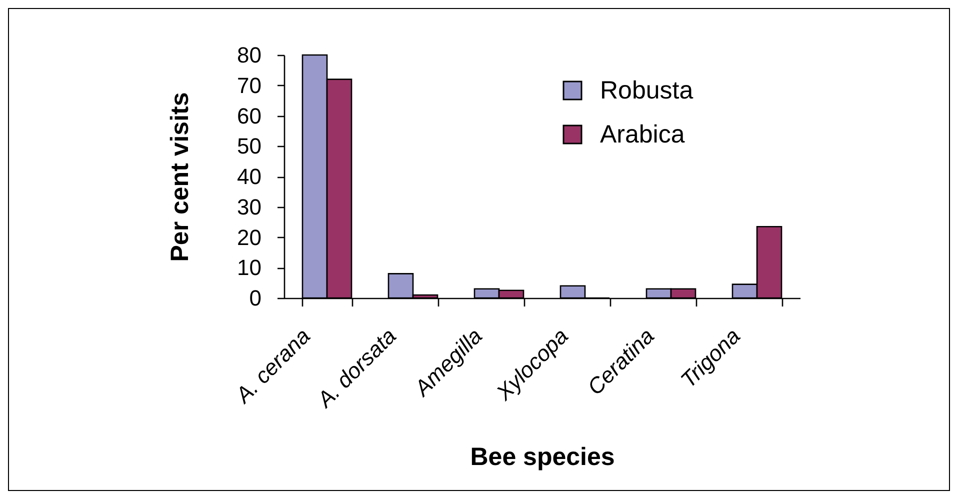  I want to click on x-axis-title: Bee species, so click(542, 457).